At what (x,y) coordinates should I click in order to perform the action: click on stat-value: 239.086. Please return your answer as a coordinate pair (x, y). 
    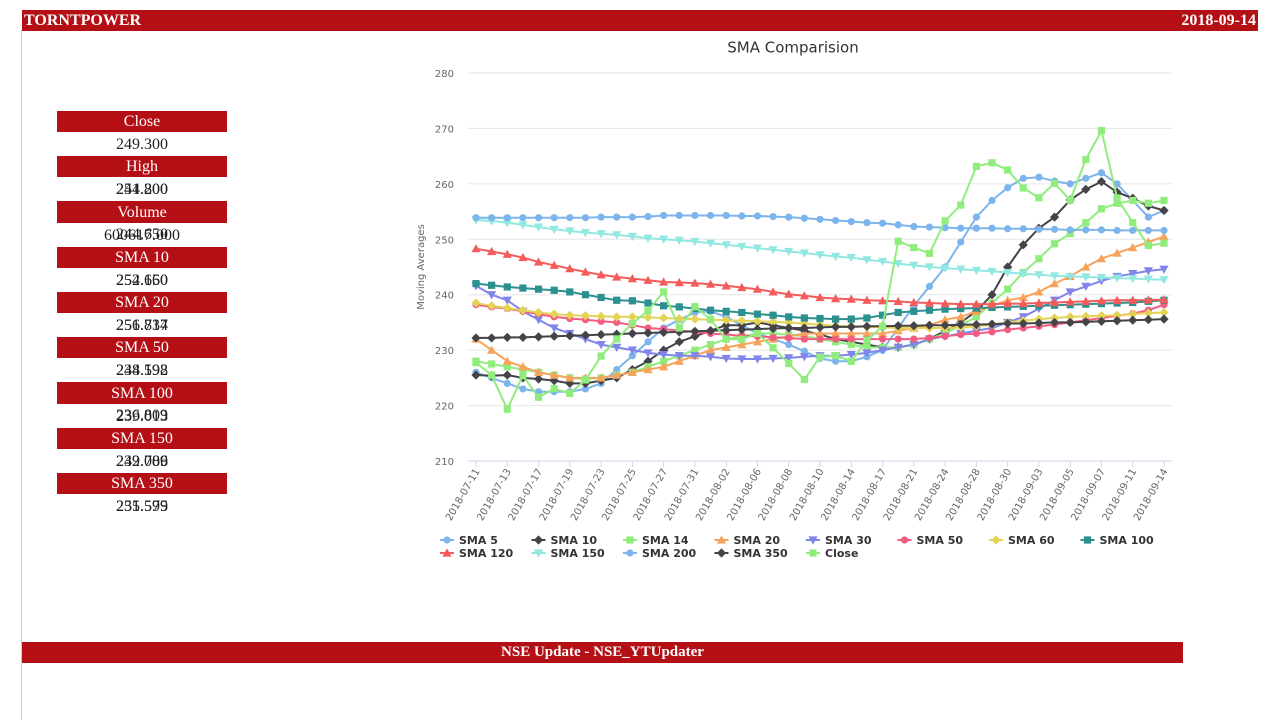
    Looking at the image, I should click on (142, 461).